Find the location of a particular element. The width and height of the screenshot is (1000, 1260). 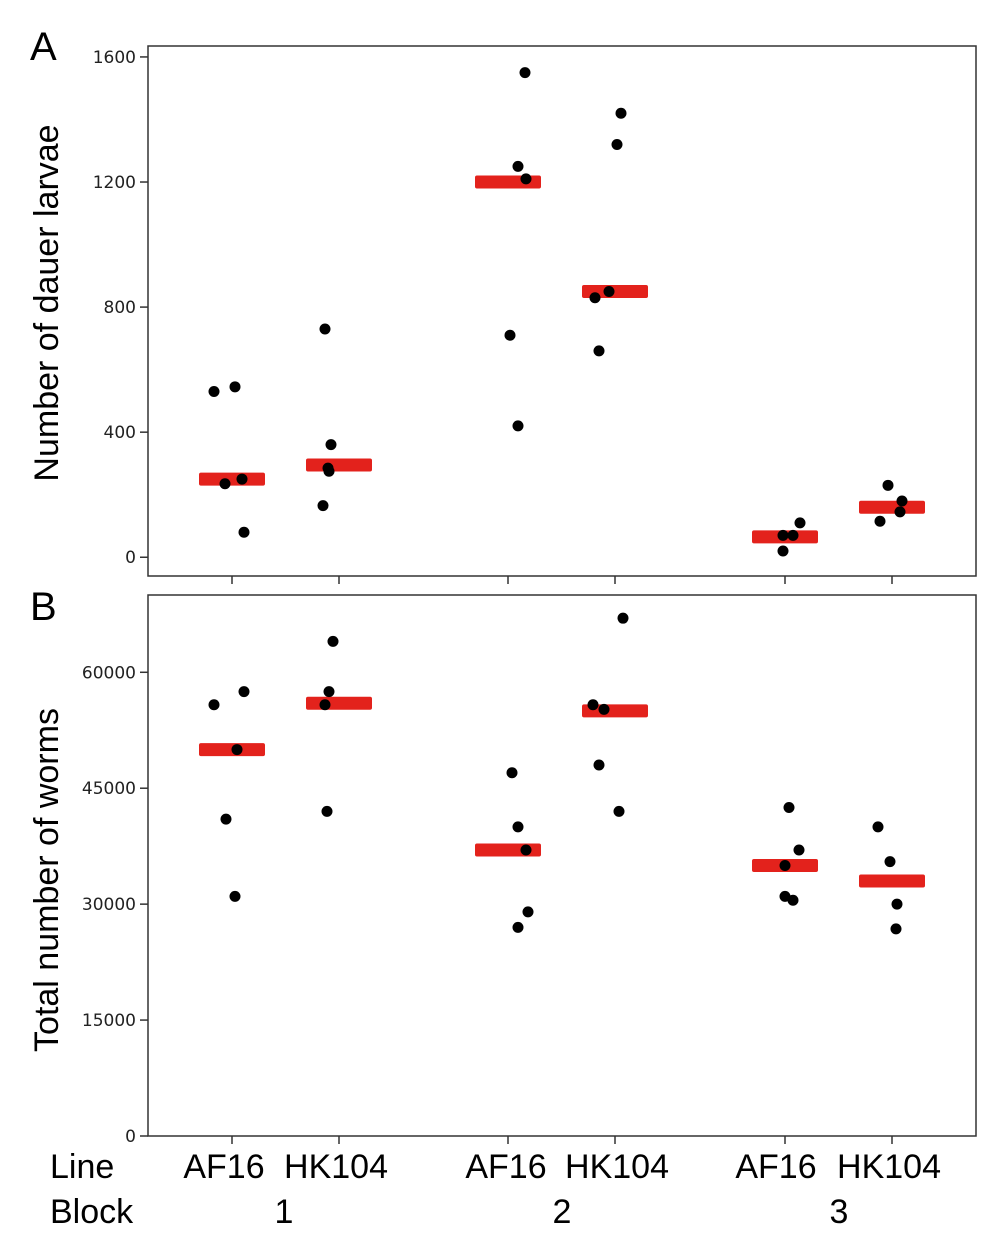

y-tick-label: 45000 is located at coordinates (109, 789).